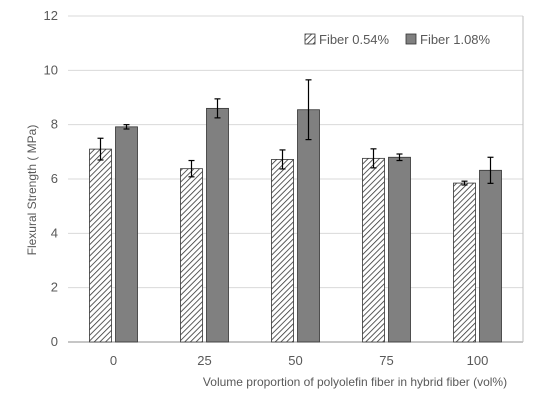 This screenshot has width=550, height=405. Describe the element at coordinates (54, 178) in the screenshot. I see `y-tick-label: 6` at that location.